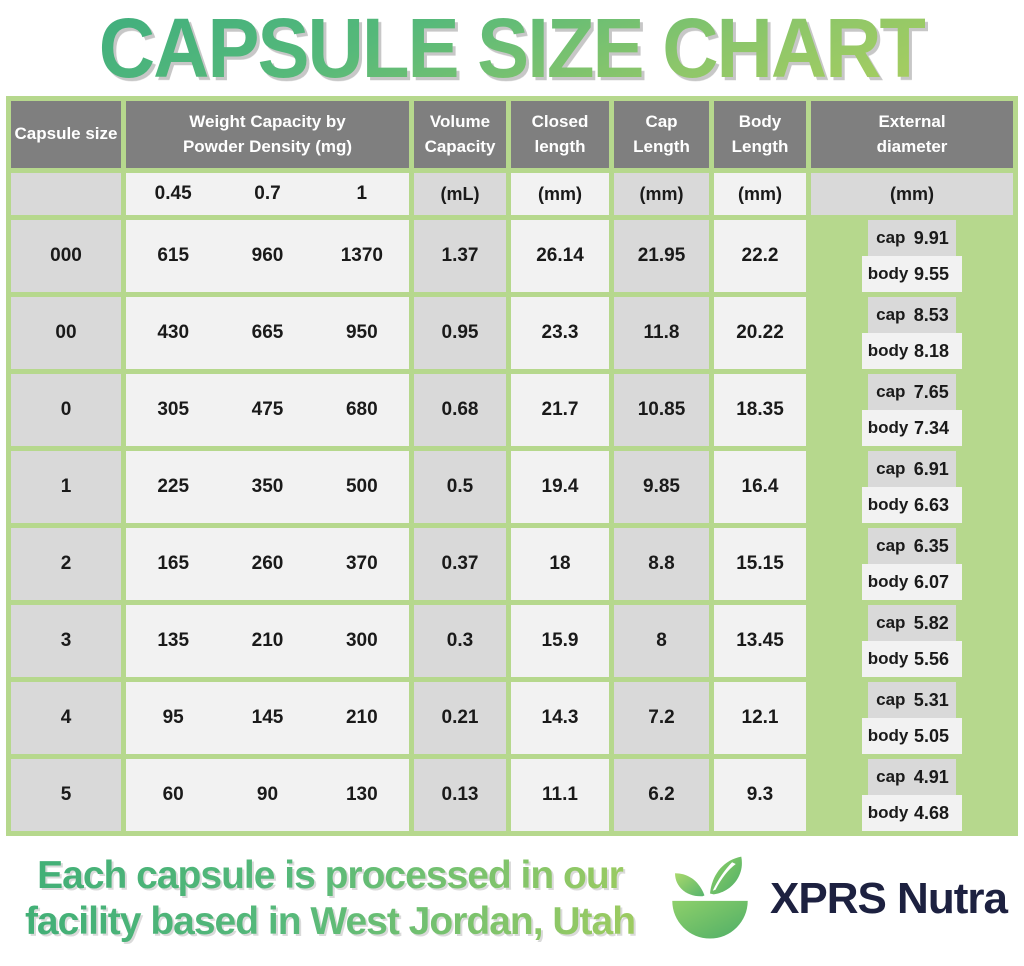 The height and width of the screenshot is (966, 1024). What do you see at coordinates (267, 795) in the screenshot?
I see `cell-weight-capacities: 60 90 130` at bounding box center [267, 795].